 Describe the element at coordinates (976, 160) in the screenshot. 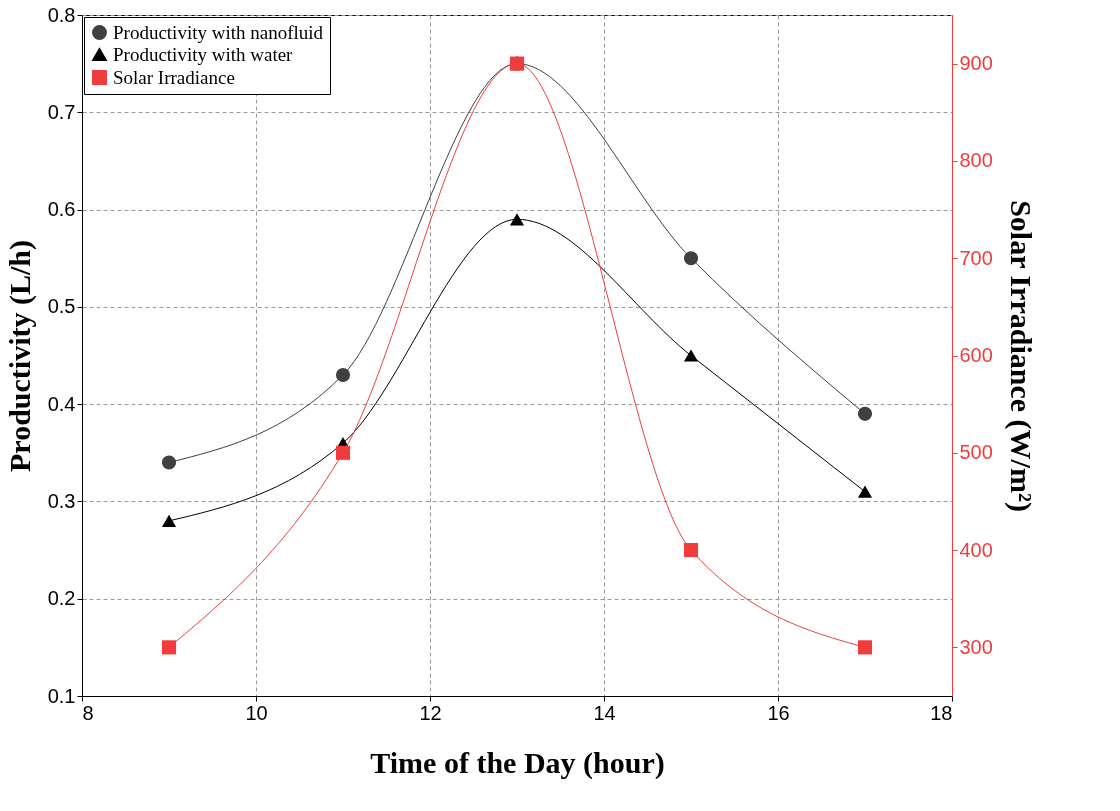

I see `y2-tick-label: 800` at that location.